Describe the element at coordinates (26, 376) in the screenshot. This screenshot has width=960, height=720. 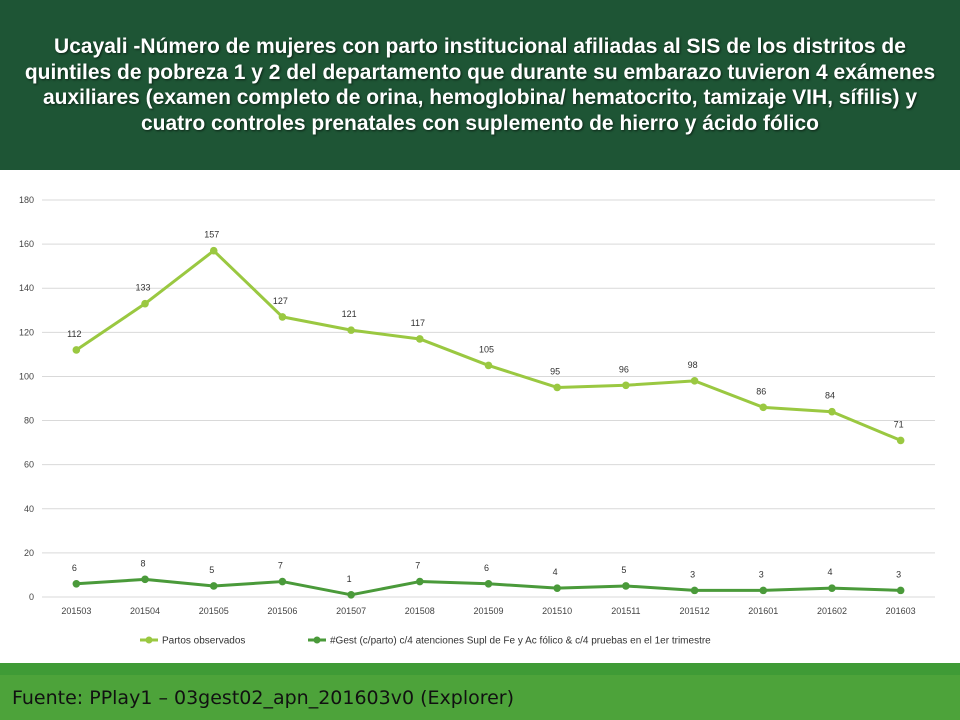
I see `y-tick-label: 100` at that location.